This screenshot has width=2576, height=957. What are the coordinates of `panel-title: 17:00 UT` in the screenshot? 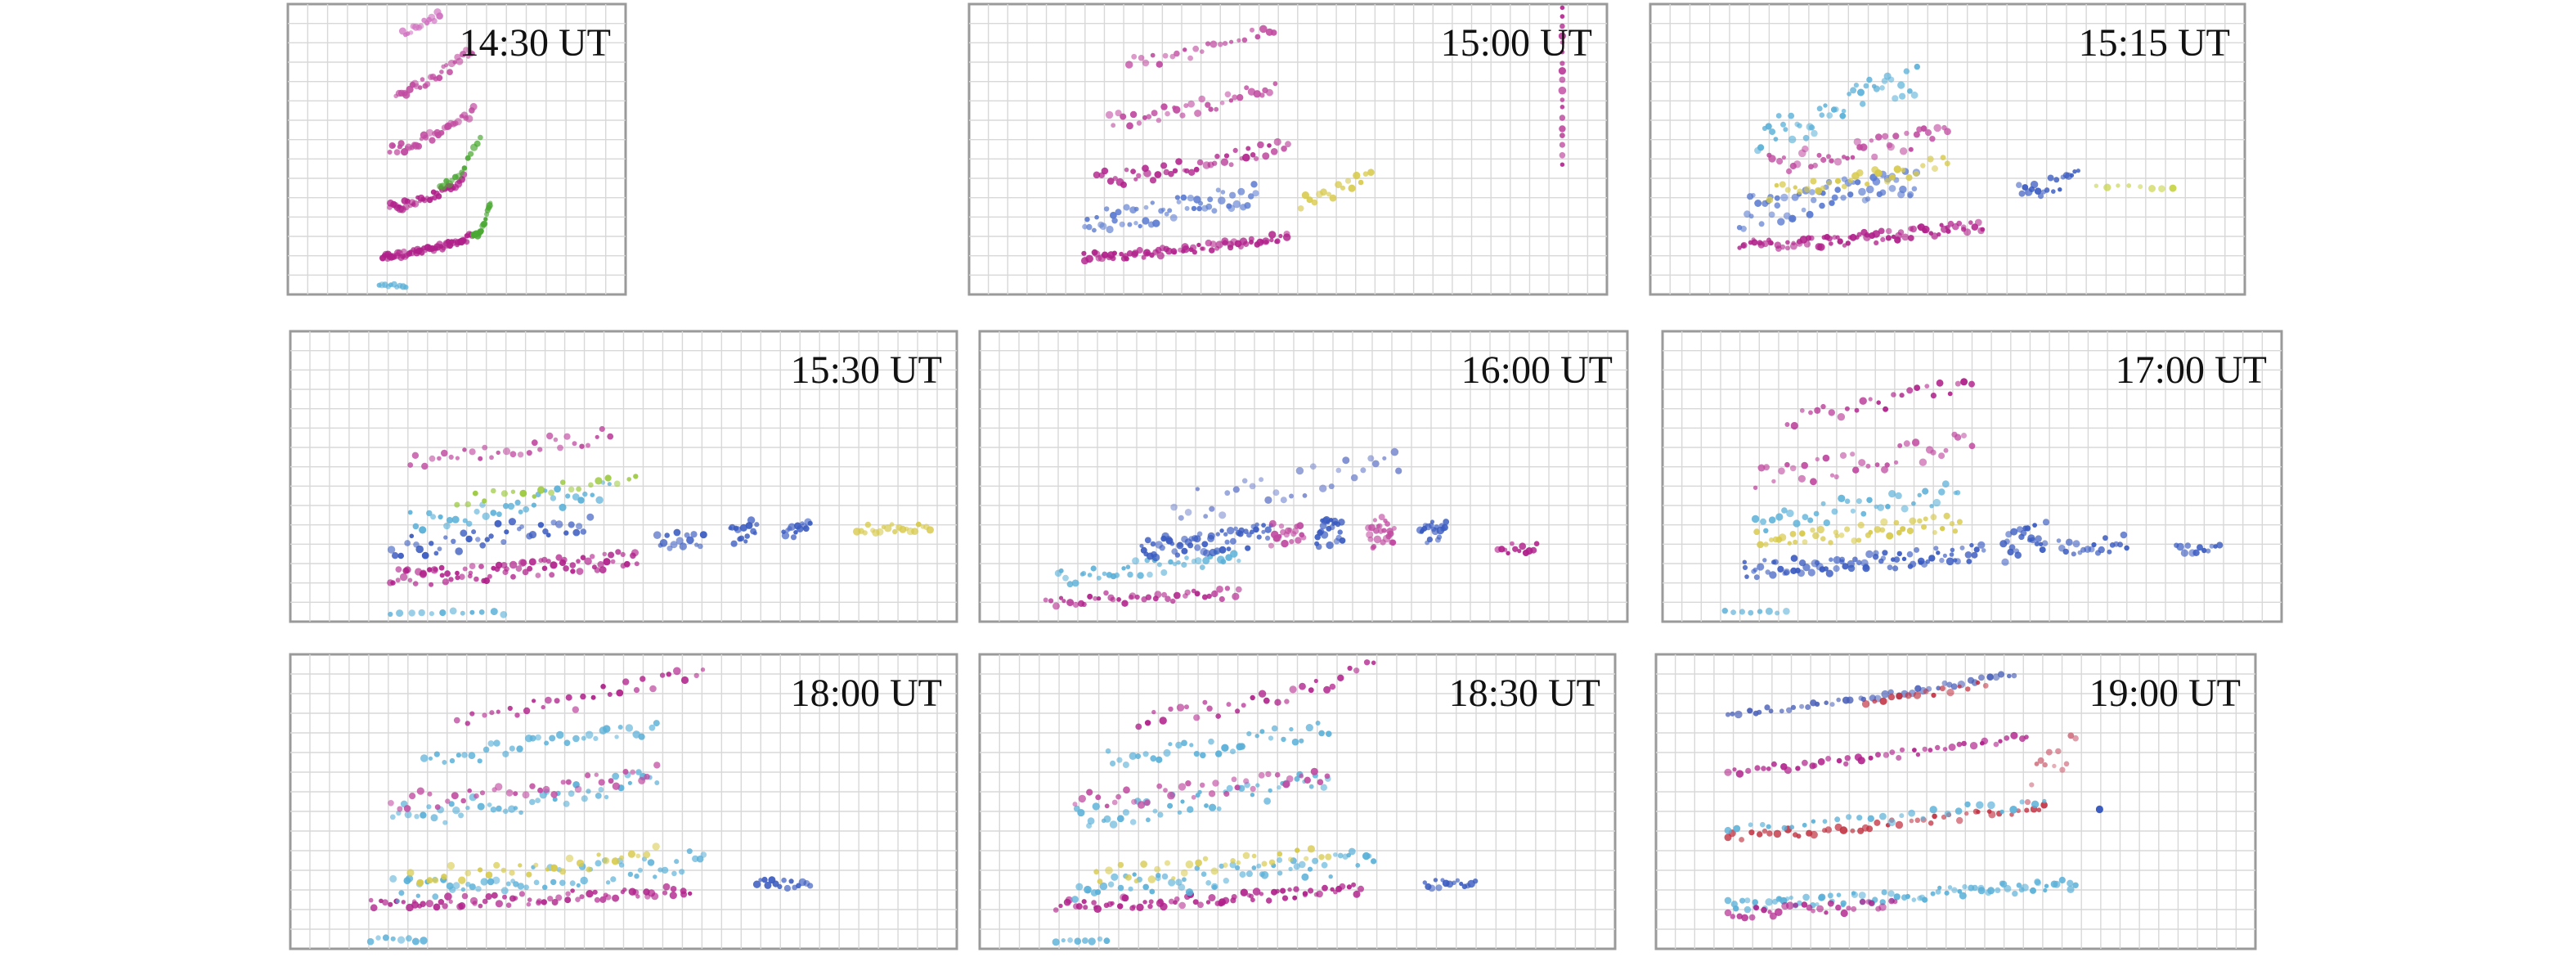 It's located at (2191, 370).